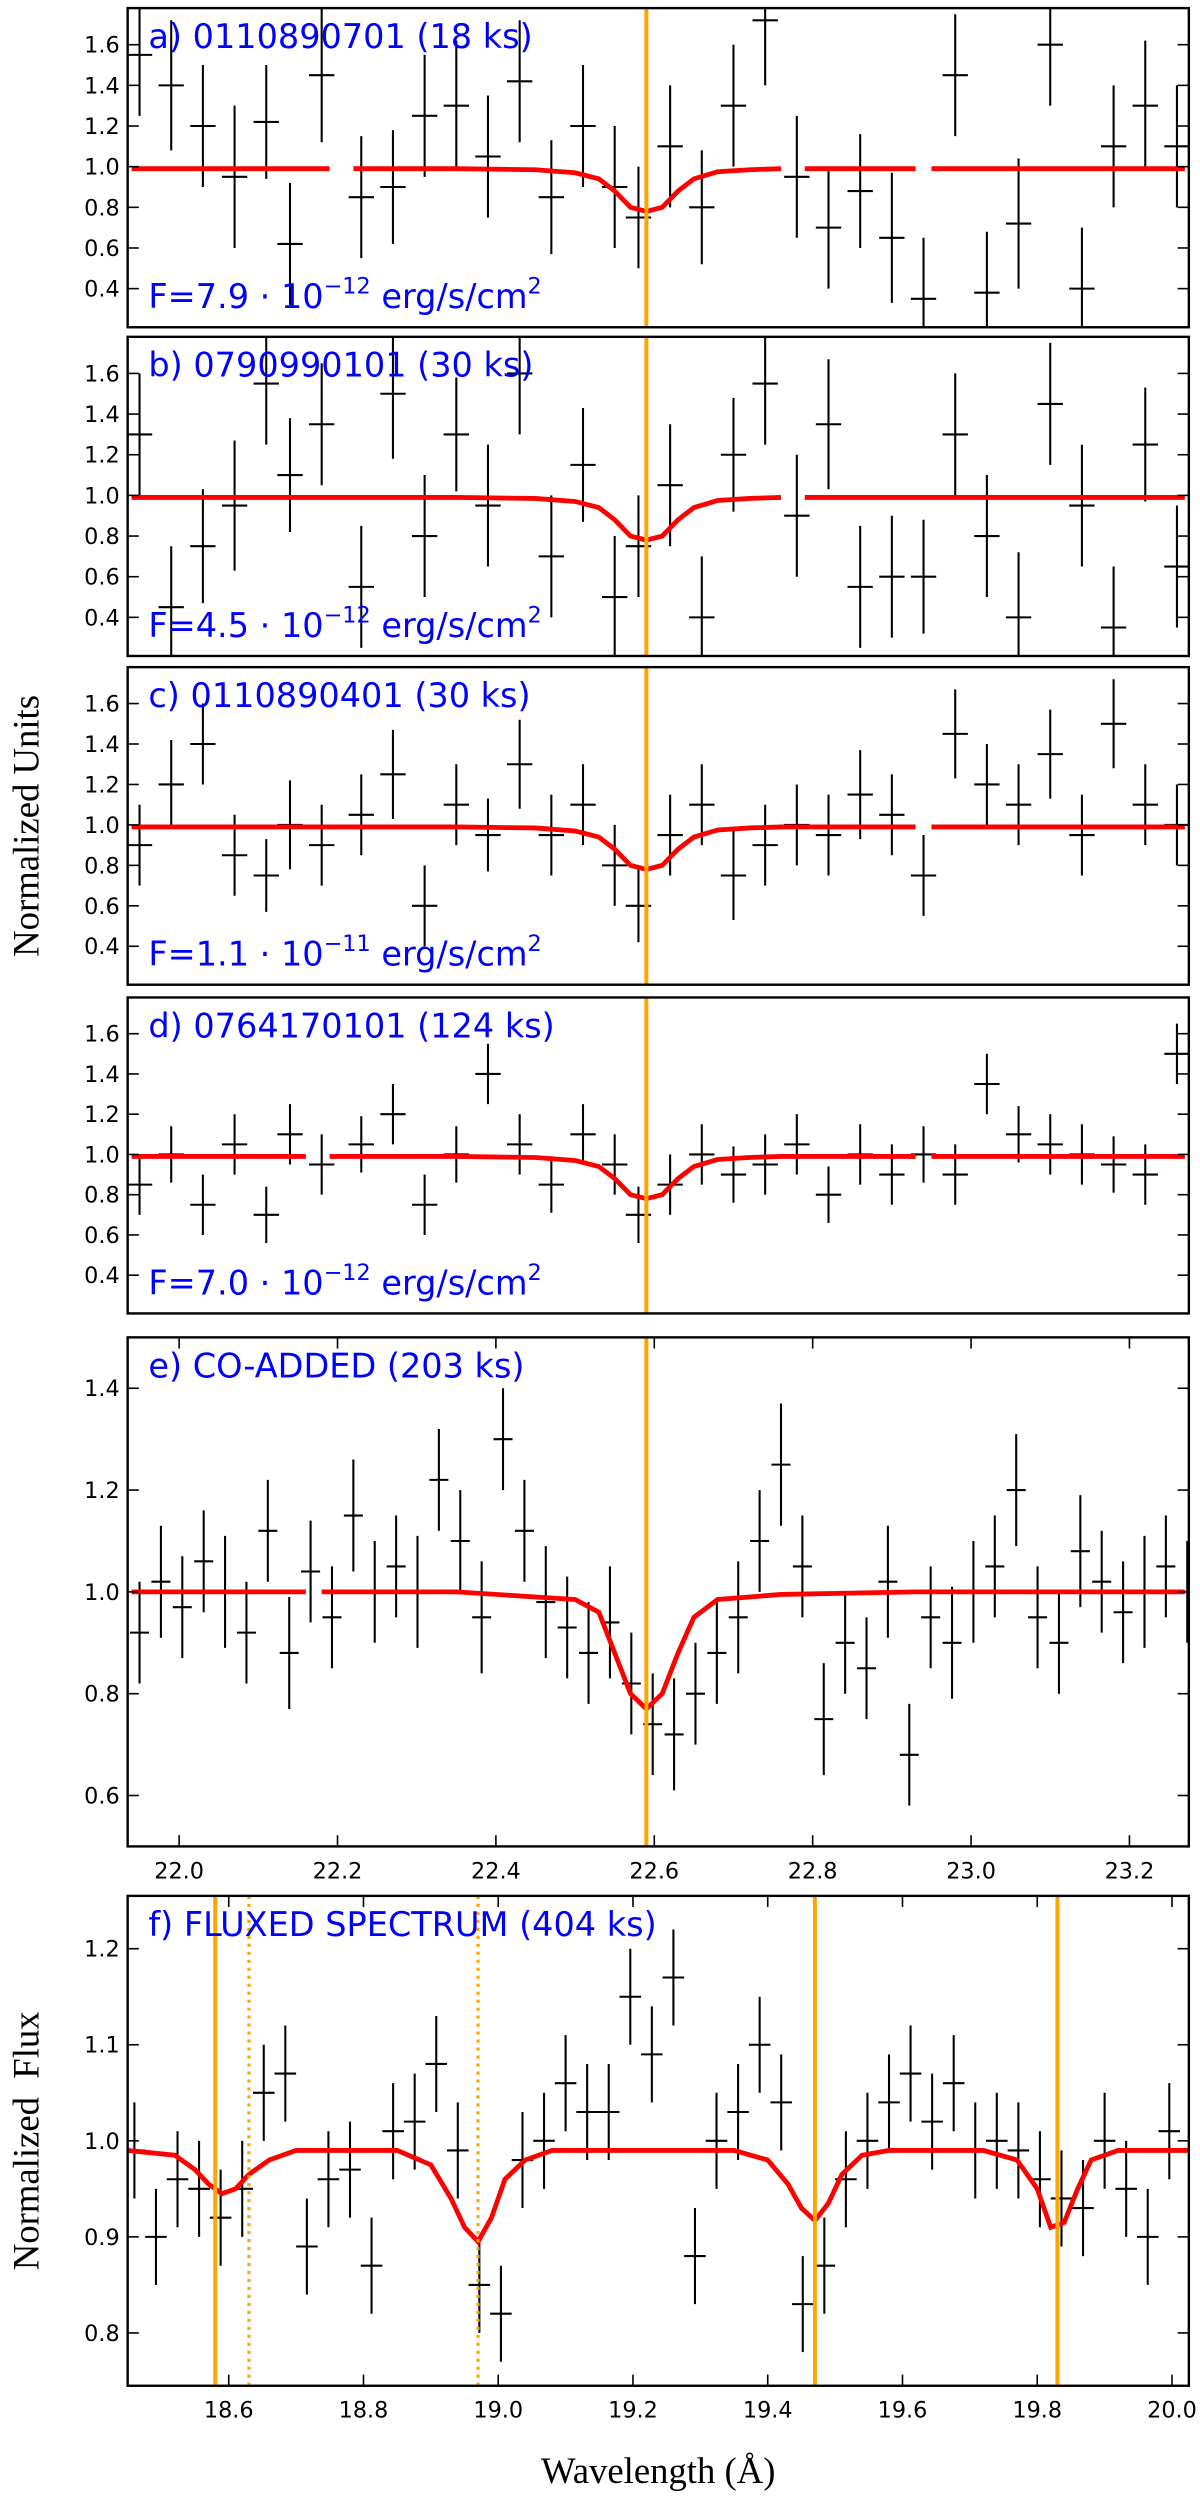  What do you see at coordinates (1037, 2411) in the screenshot?
I see `x-tick-label: 19.8` at bounding box center [1037, 2411].